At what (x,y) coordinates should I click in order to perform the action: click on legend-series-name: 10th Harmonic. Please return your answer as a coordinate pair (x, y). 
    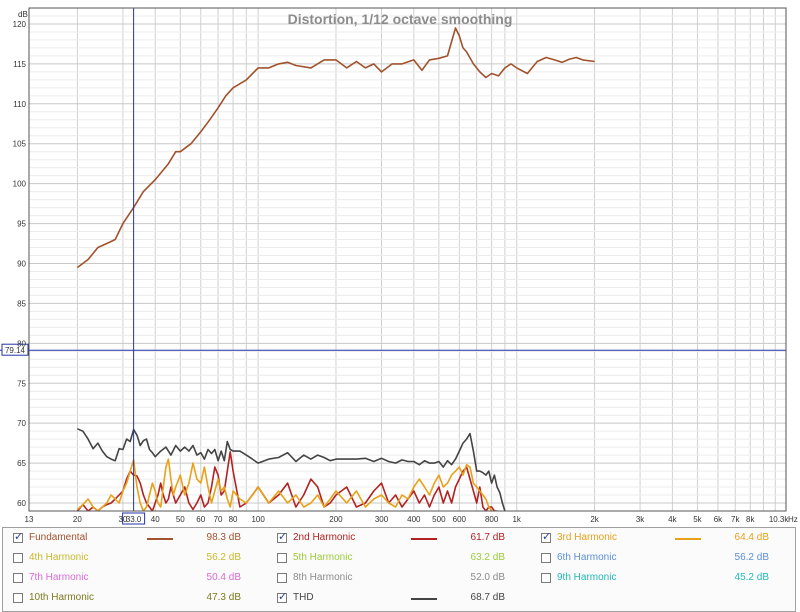
    Looking at the image, I should click on (62, 597).